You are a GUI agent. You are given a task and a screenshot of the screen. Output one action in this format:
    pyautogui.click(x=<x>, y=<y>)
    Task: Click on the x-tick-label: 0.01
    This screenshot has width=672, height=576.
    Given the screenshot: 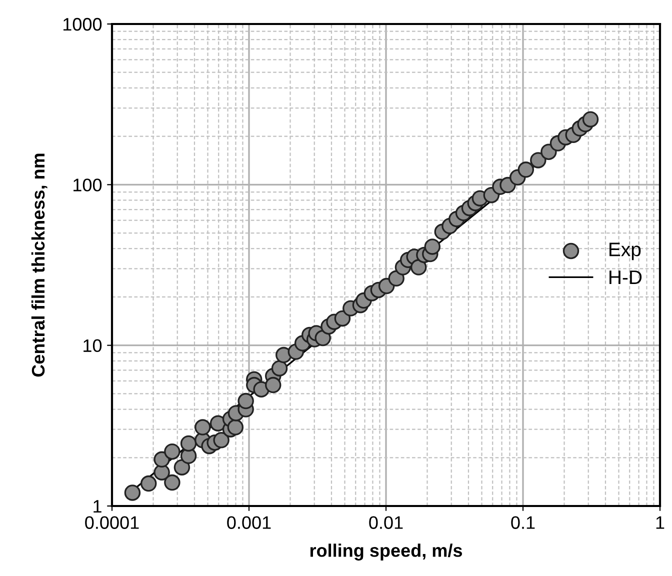 What is the action you would take?
    pyautogui.click(x=386, y=522)
    